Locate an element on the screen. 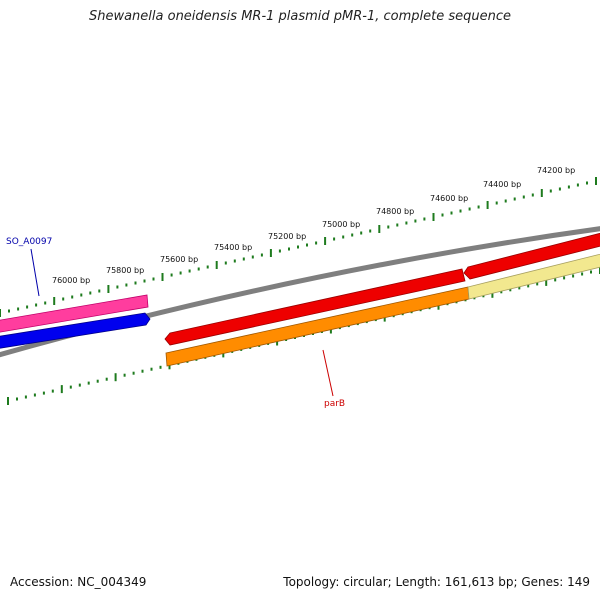  scale-label-75000: 75000 bp is located at coordinates (341, 224).